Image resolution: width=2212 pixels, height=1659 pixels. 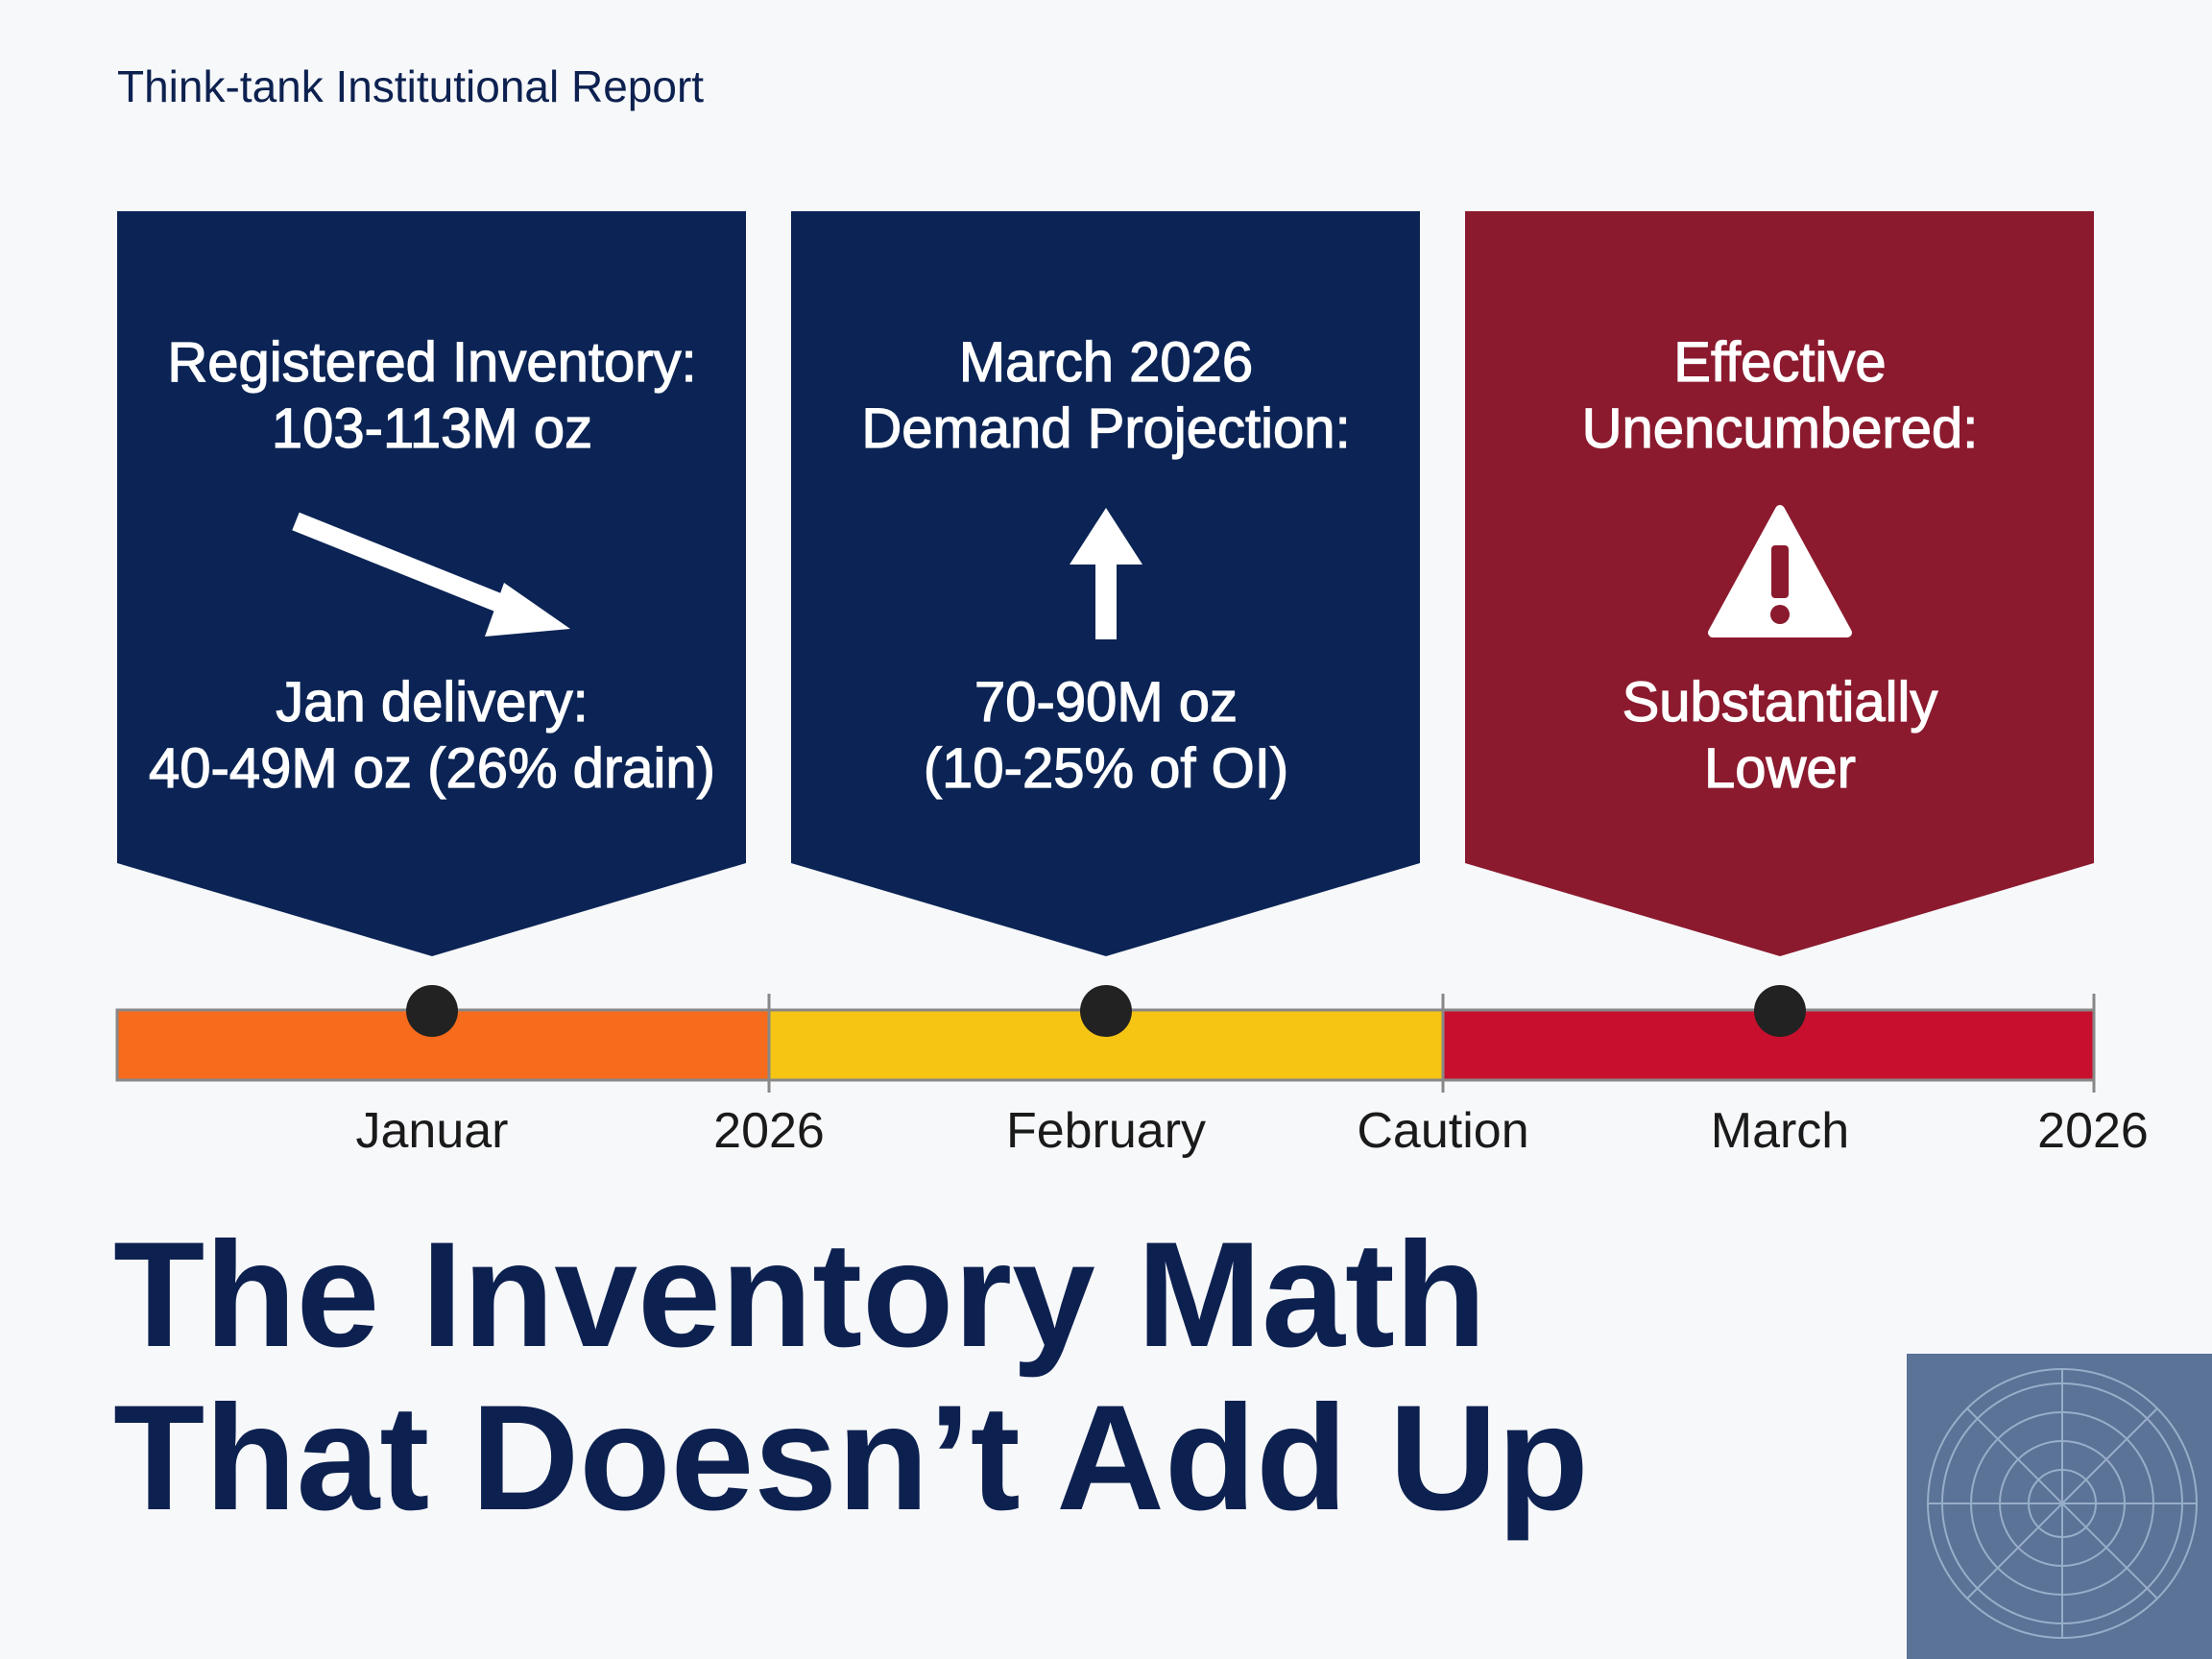 I want to click on panel-title: 103-113M oz, so click(x=432, y=428).